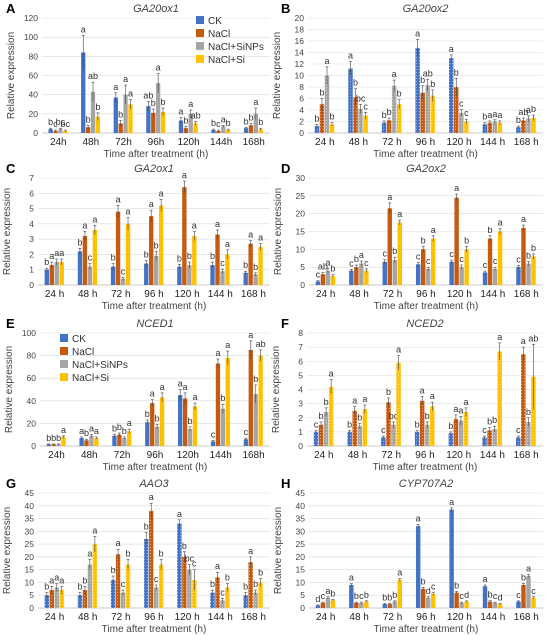 This screenshot has width=550, height=639. Describe the element at coordinates (466, 267) in the screenshot. I see `bar-nacl-si-120-h` at that location.